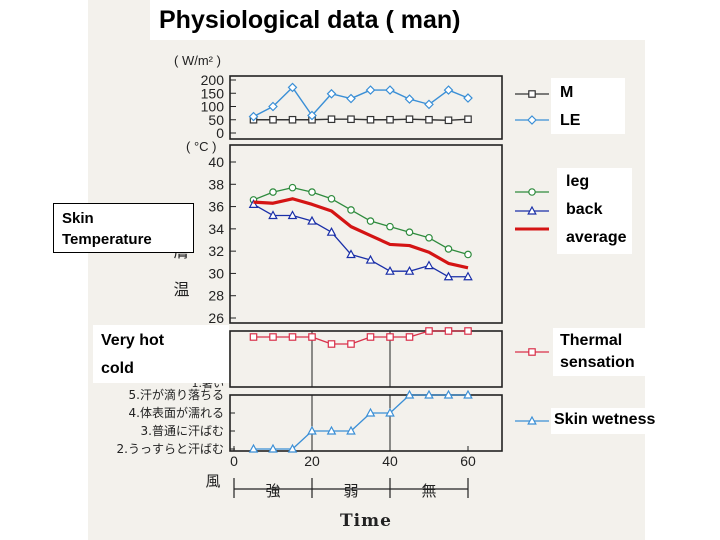 Image resolution: width=720 pixels, height=540 pixels. Describe the element at coordinates (123, 228) in the screenshot. I see `callout-skin-temperature: Skin Temperature` at that location.